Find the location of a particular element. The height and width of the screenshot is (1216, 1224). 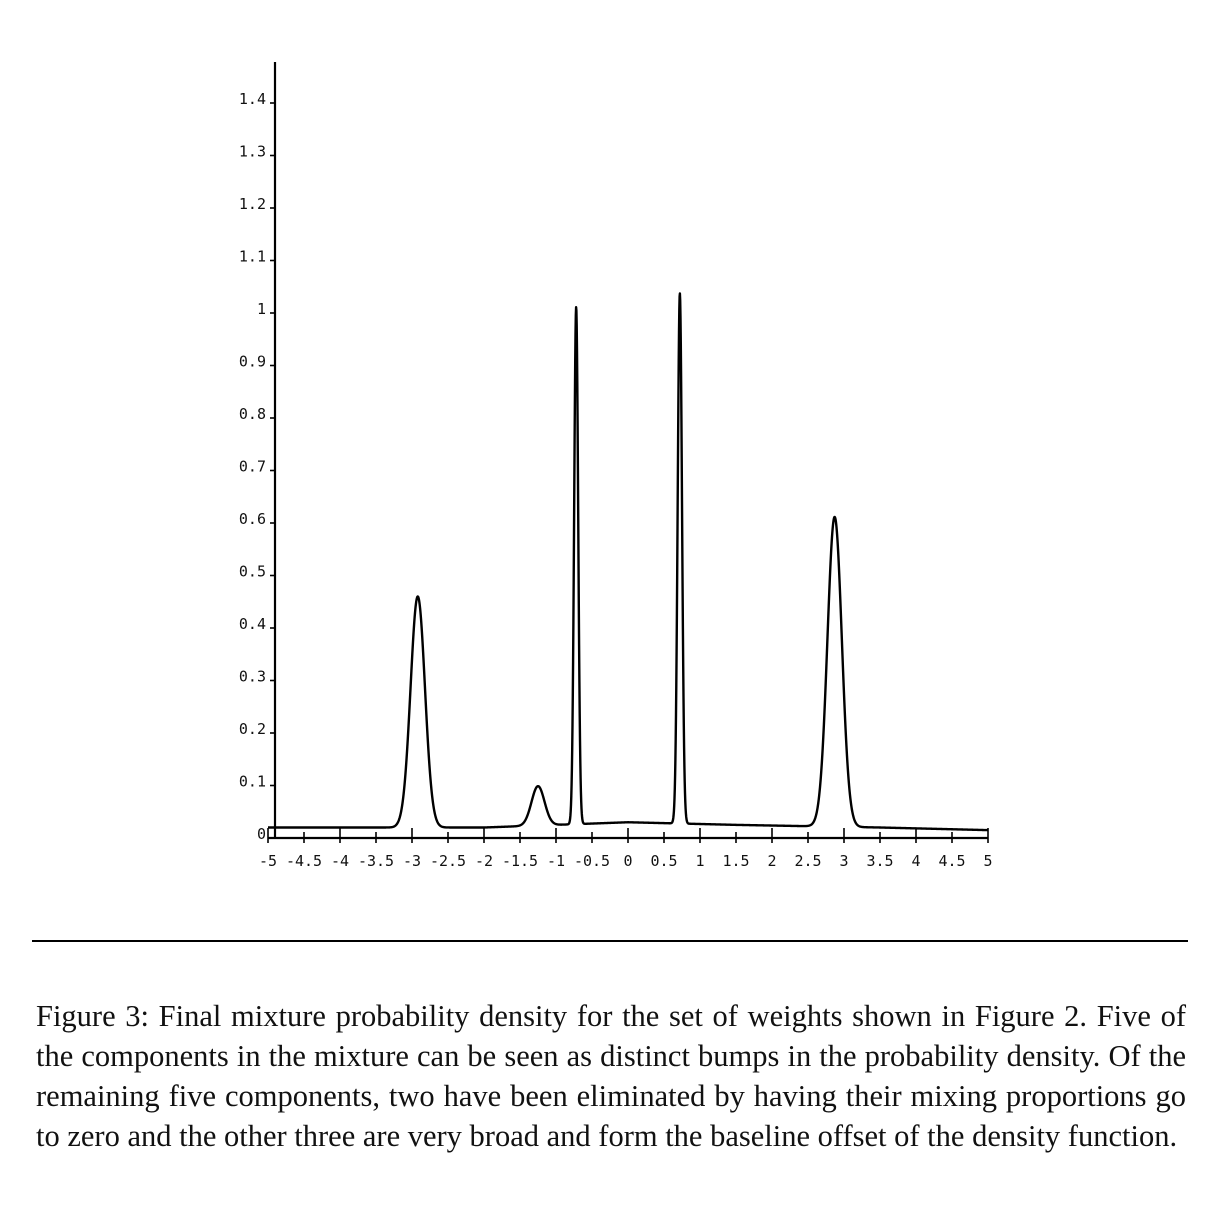

y-tick-label: 1.2 is located at coordinates (252, 204).